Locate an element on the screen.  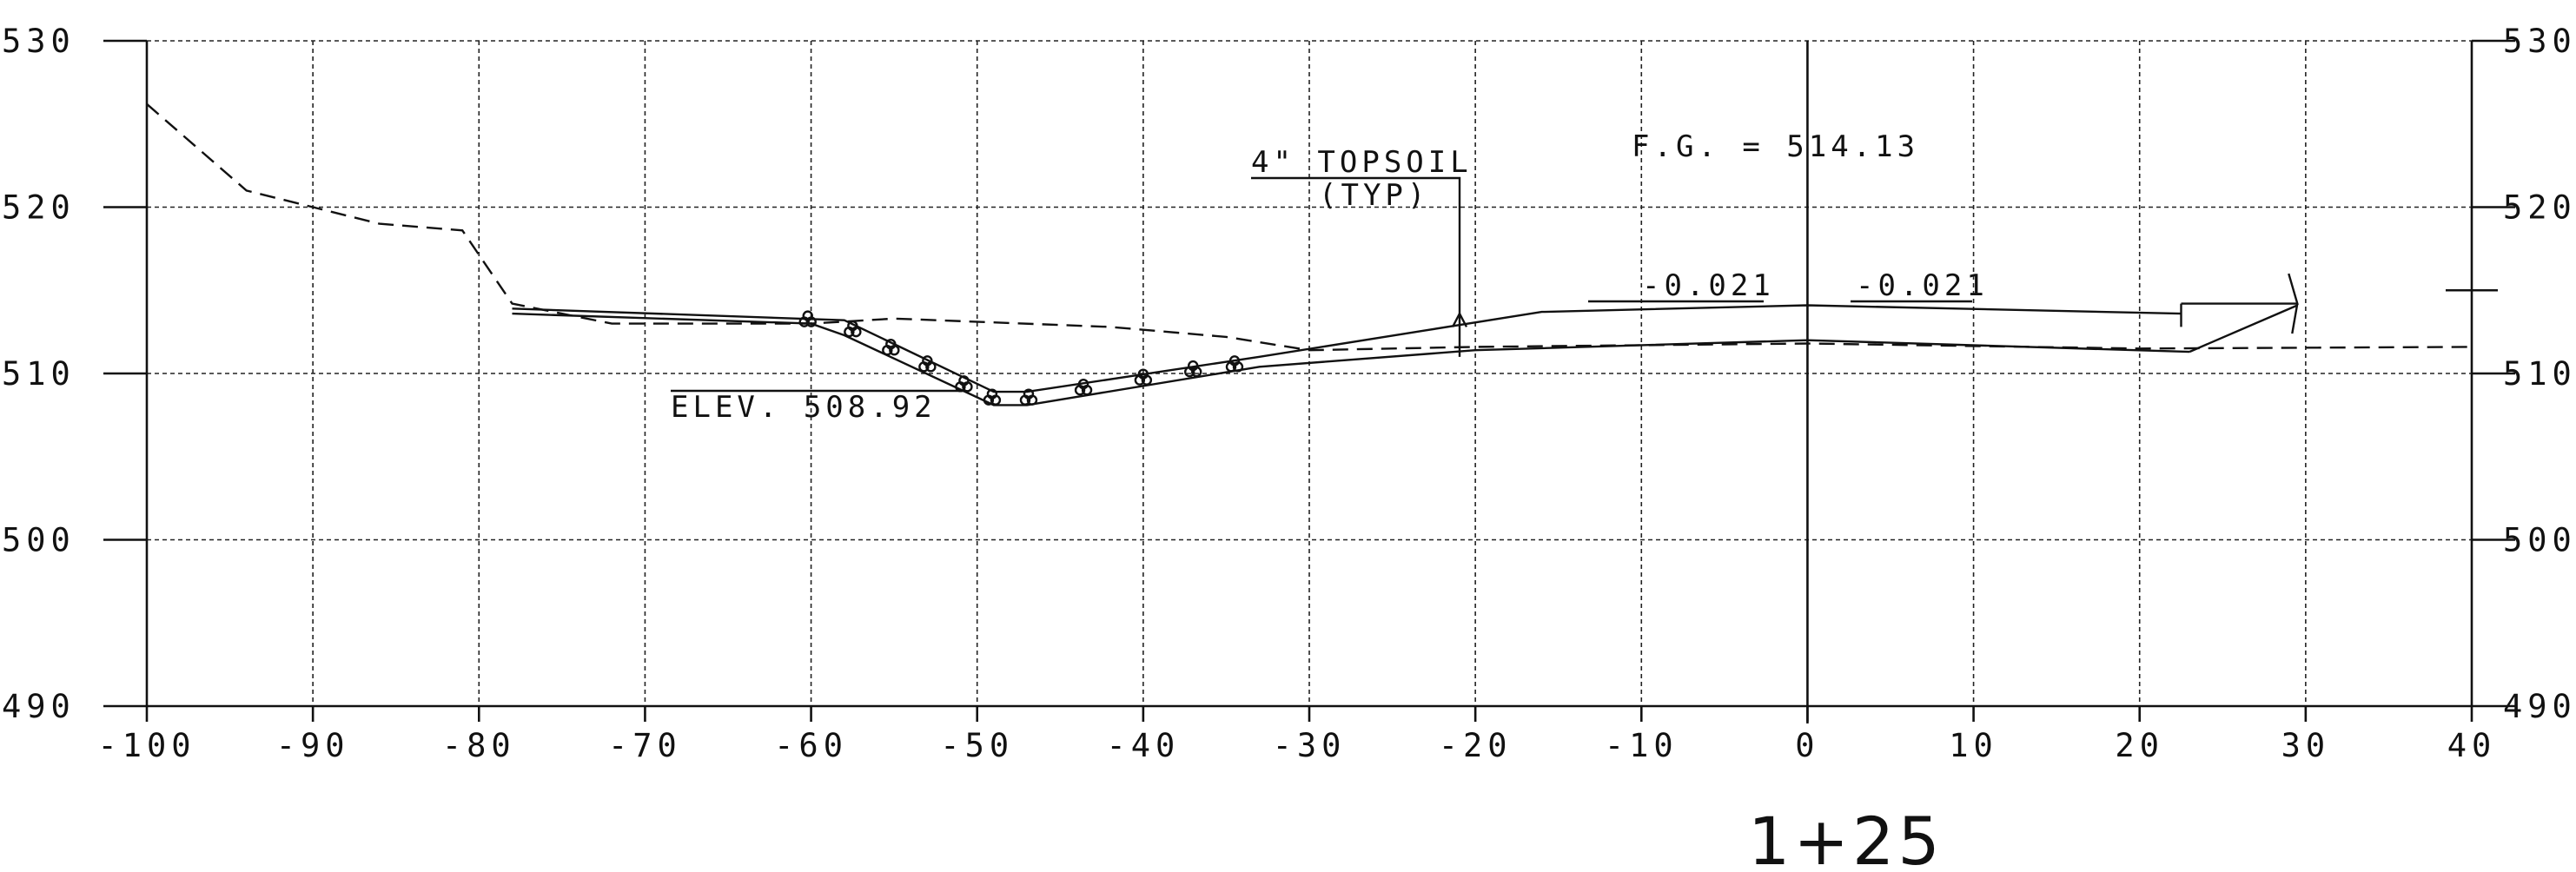
x-tick-label: -30 is located at coordinates (1310, 746).